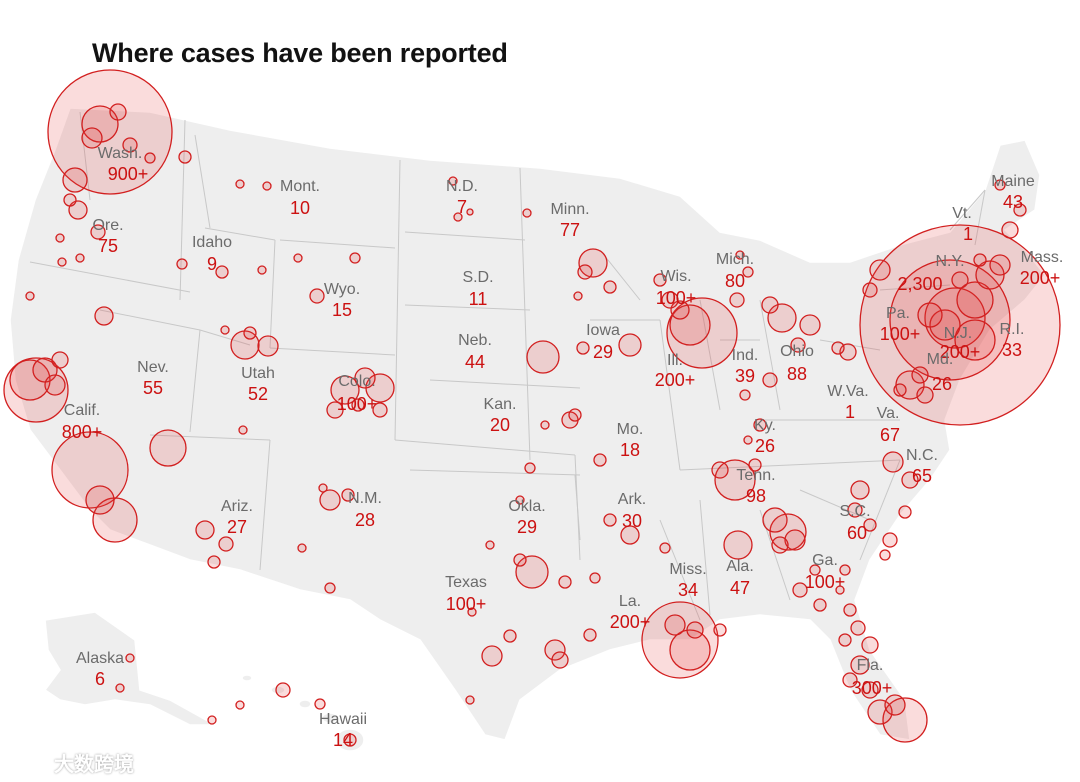 The height and width of the screenshot is (782, 1080). What do you see at coordinates (848, 391) in the screenshot?
I see `state-name: W.Va.` at bounding box center [848, 391].